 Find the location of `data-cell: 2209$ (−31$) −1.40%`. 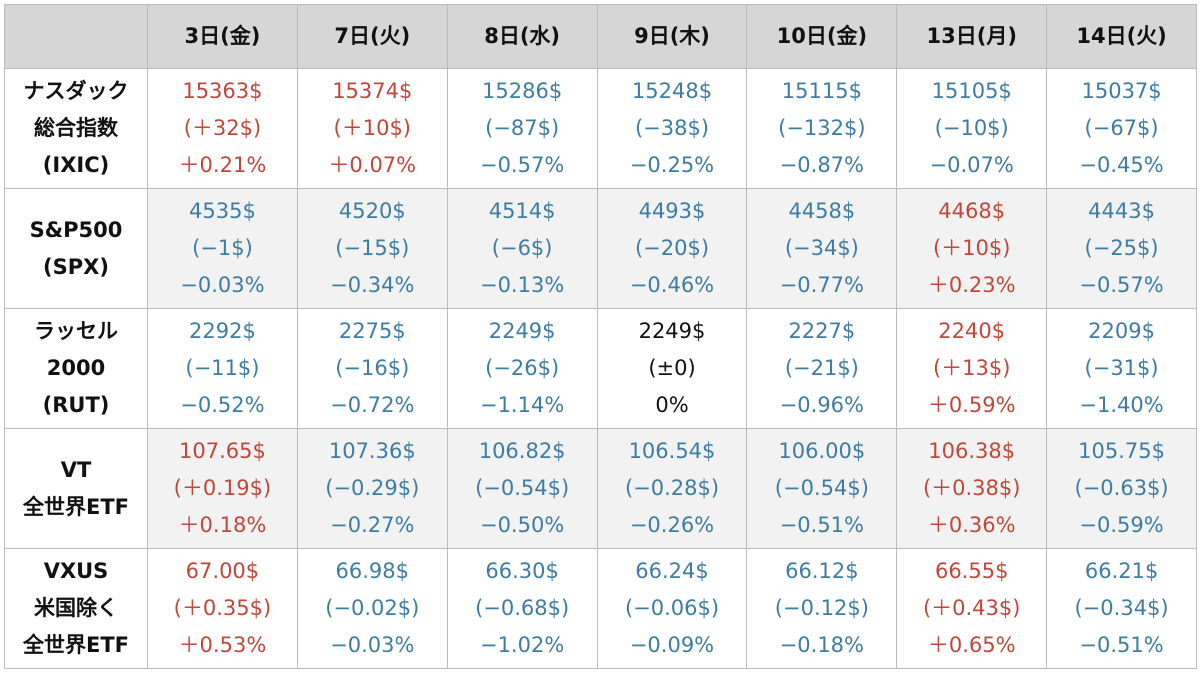

data-cell: 2209$ (−31$) −1.40% is located at coordinates (1122, 369).